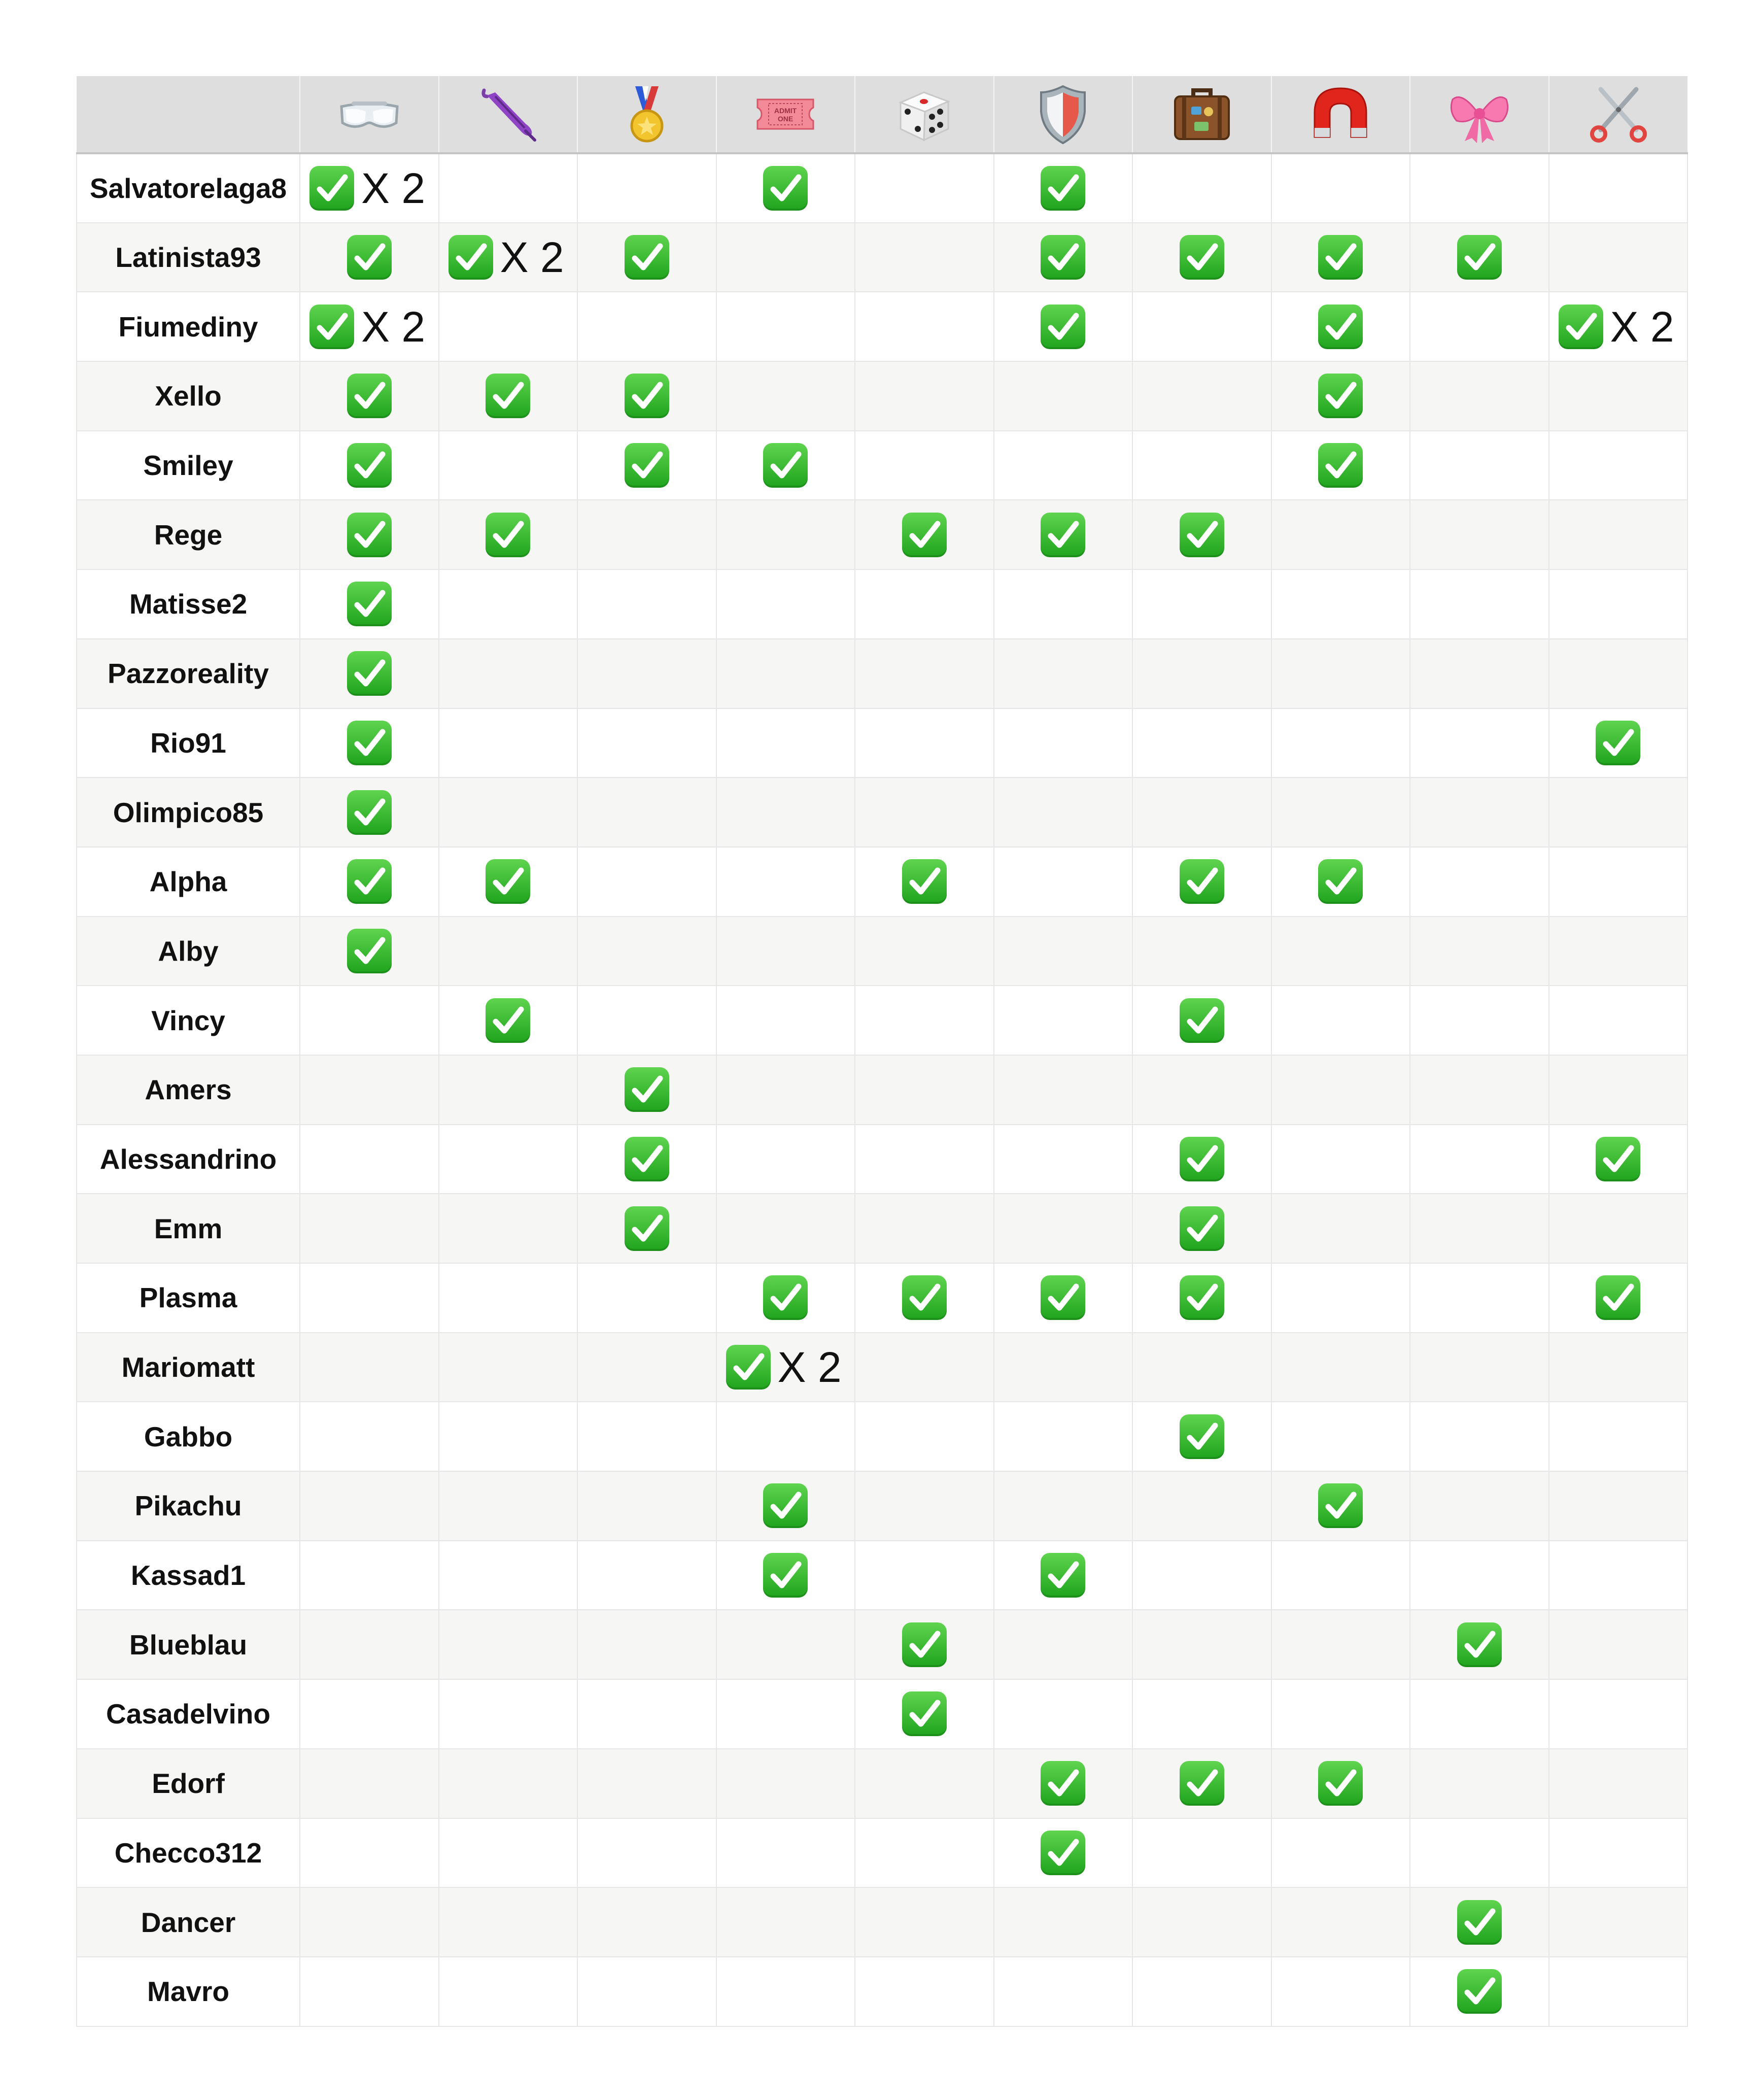  I want to click on row-name-cell: Amers, so click(188, 1090).